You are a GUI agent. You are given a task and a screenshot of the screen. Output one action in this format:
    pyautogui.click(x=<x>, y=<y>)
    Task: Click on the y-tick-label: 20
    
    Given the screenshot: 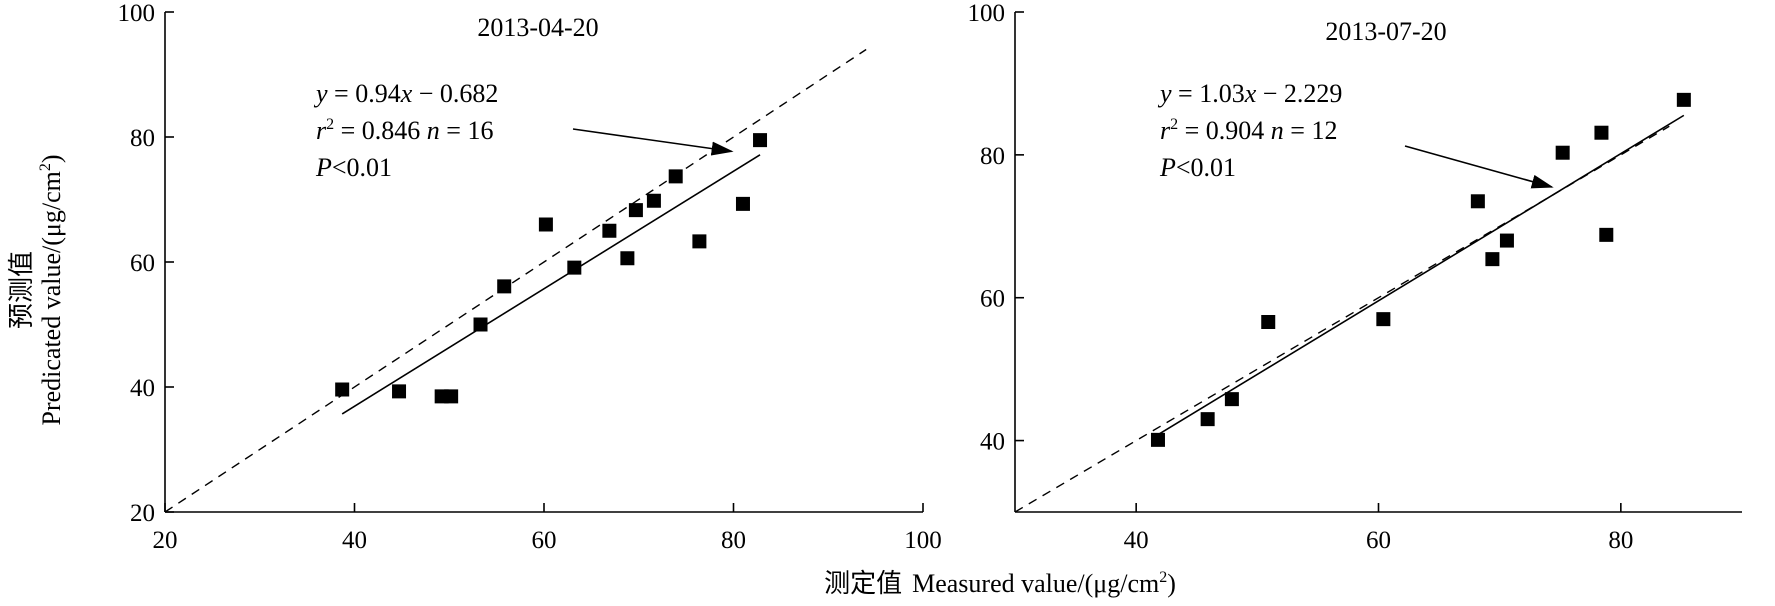 What is the action you would take?
    pyautogui.click(x=142, y=513)
    